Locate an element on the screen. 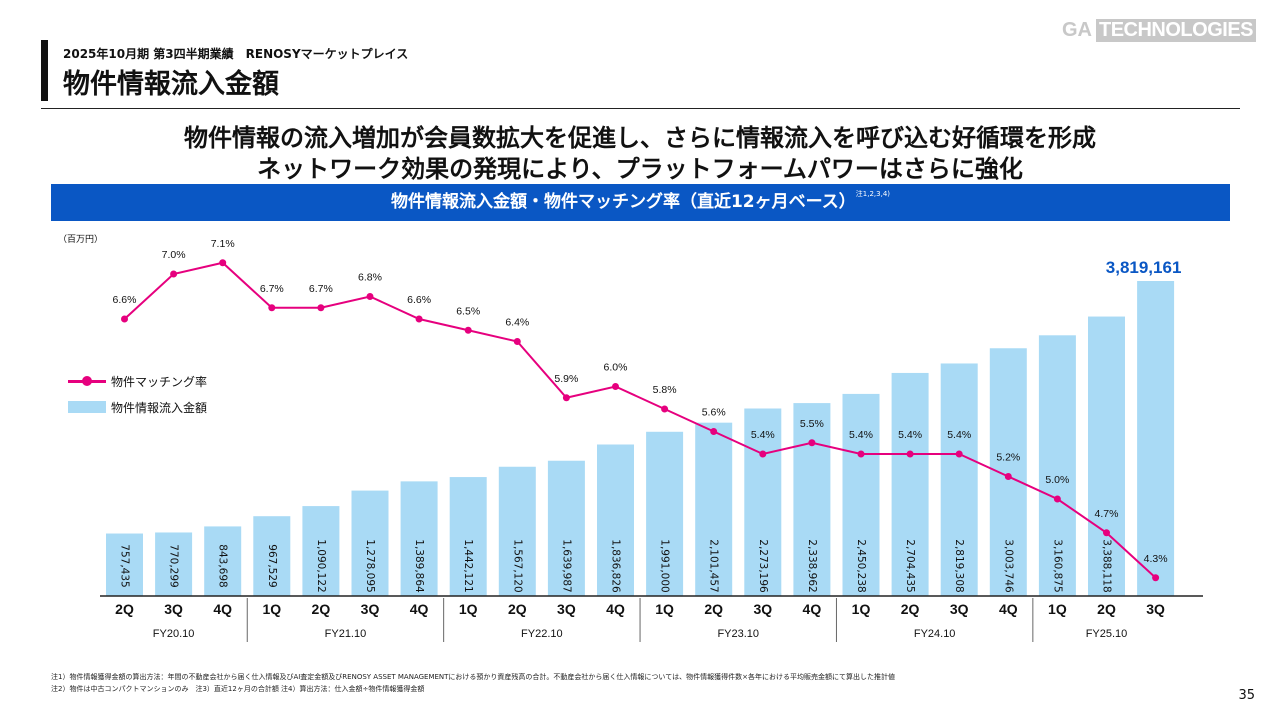  unit-label: （百万円） is located at coordinates (81, 240).